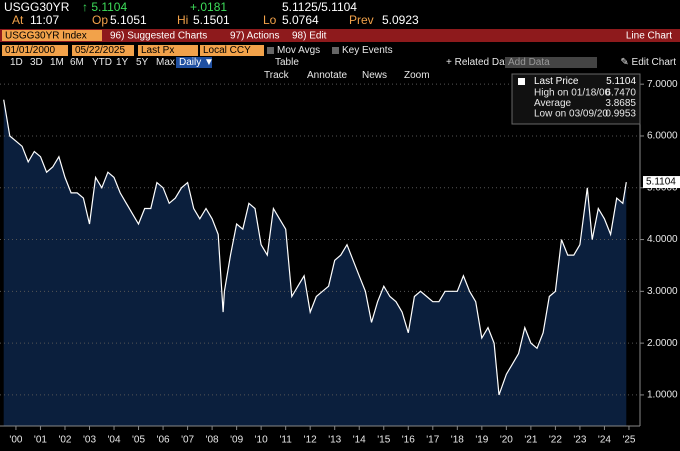 This screenshot has width=680, height=451. I want to click on prev-label: Prev, so click(361, 20).